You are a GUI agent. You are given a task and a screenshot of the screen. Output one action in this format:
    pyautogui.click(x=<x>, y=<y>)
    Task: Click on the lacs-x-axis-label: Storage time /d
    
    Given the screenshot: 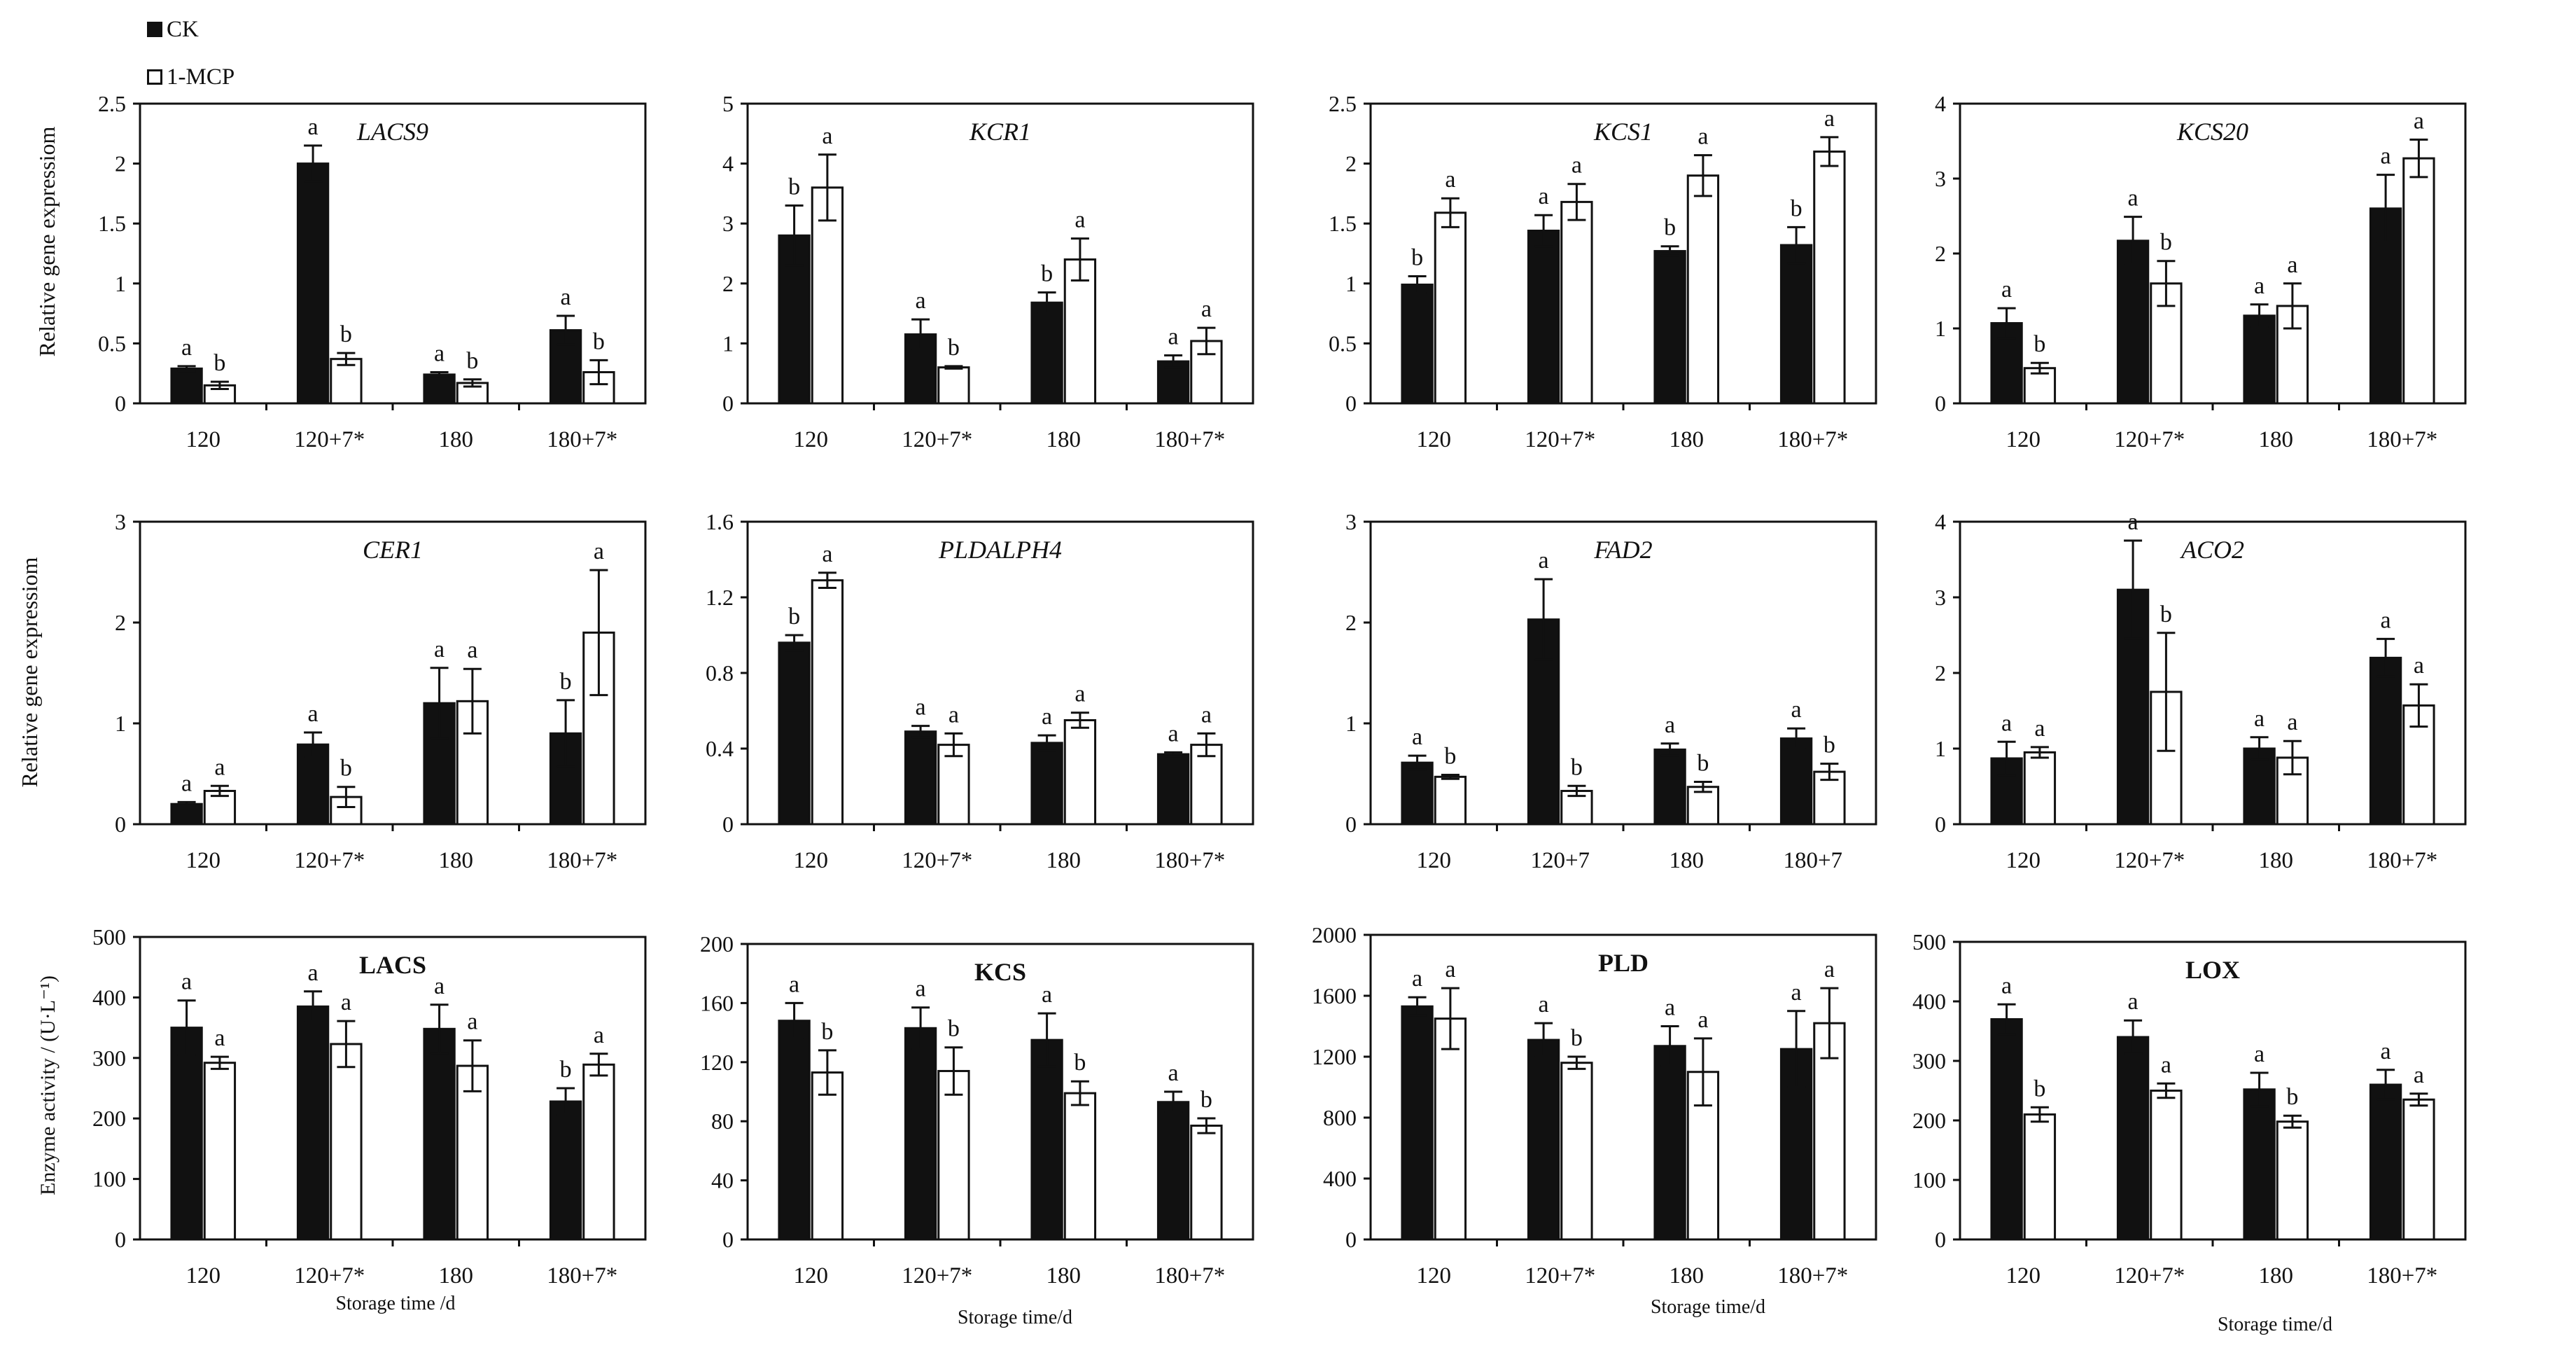 What is the action you would take?
    pyautogui.click(x=395, y=1303)
    